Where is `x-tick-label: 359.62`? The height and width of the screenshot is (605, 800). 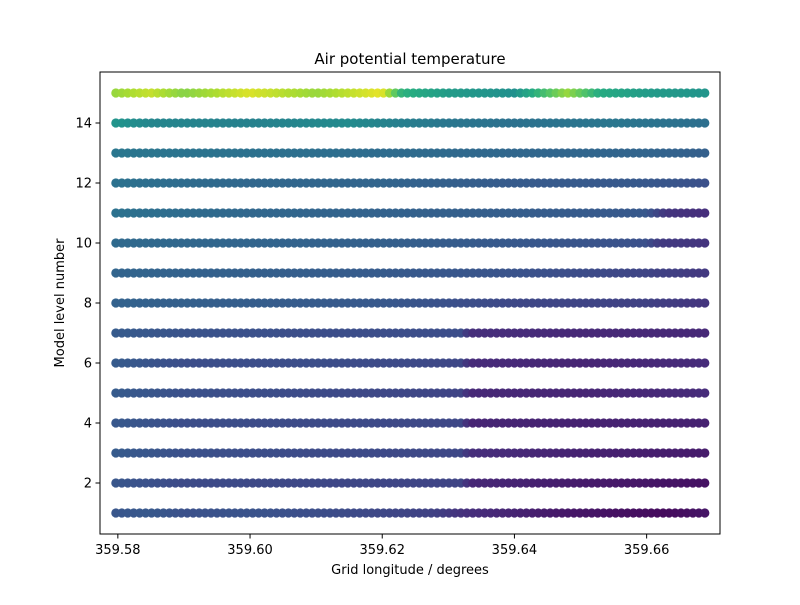 x-tick-label: 359.62 is located at coordinates (382, 550).